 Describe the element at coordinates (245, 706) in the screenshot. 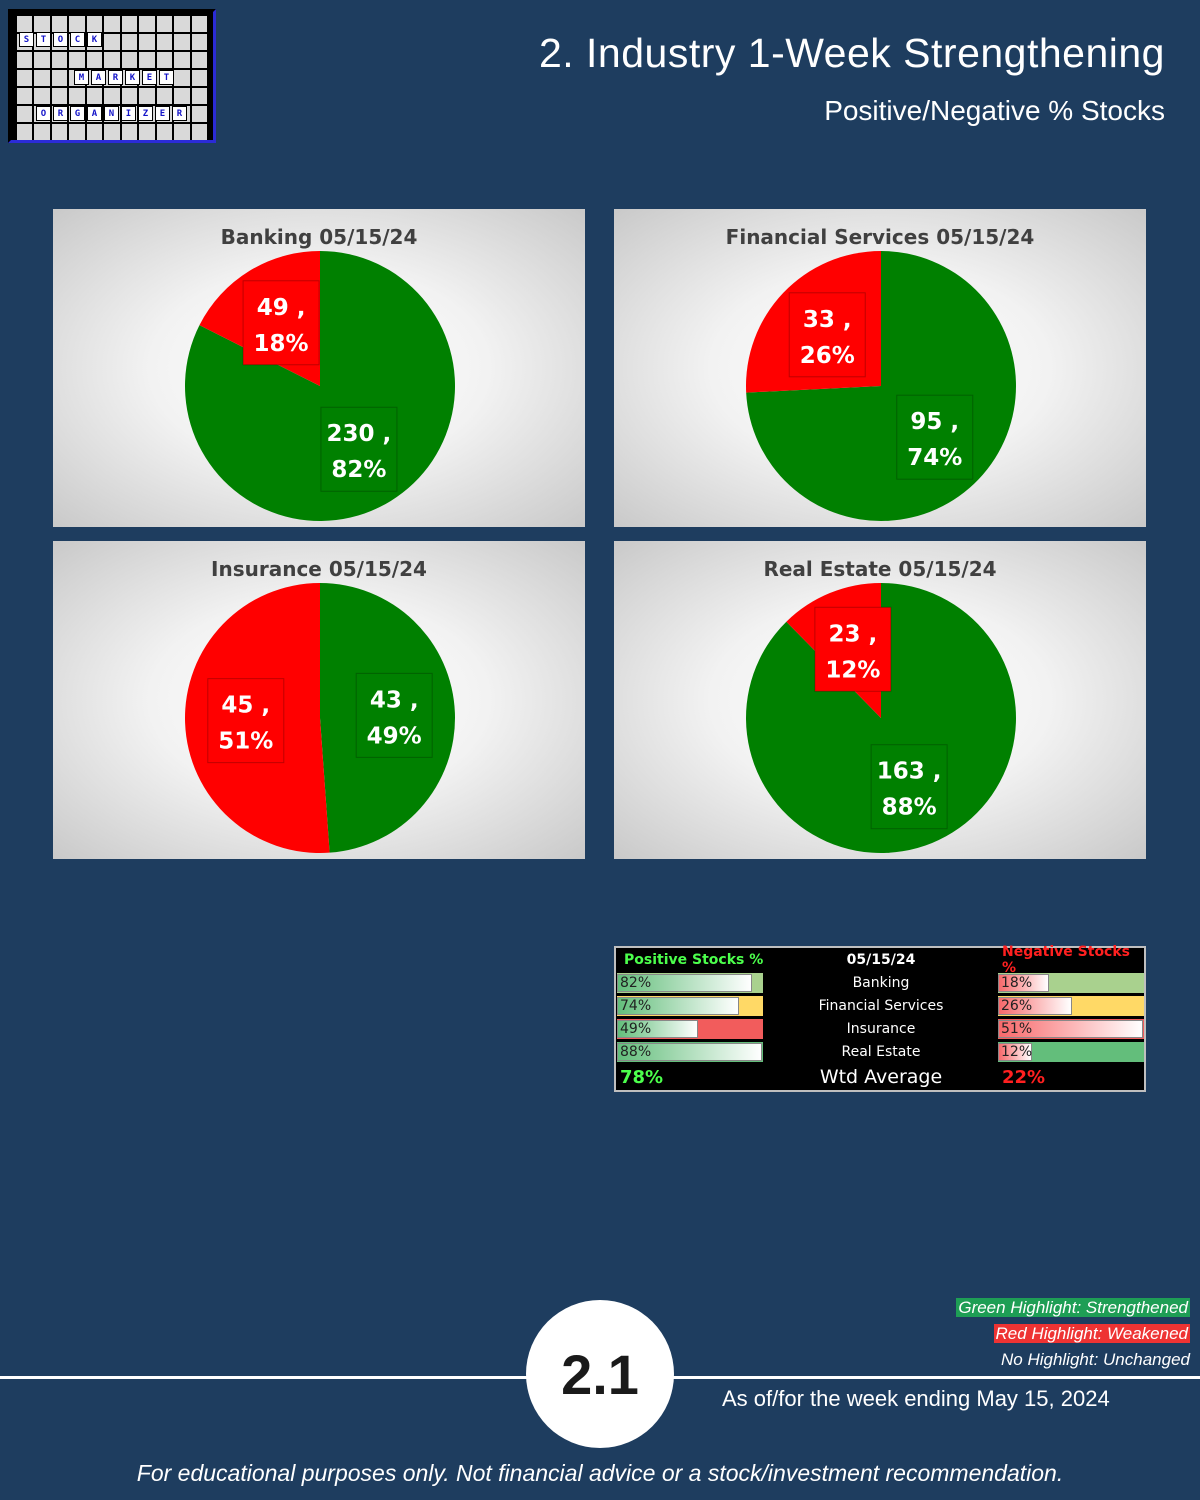

I see `pie-label-negative: 45 ,` at that location.